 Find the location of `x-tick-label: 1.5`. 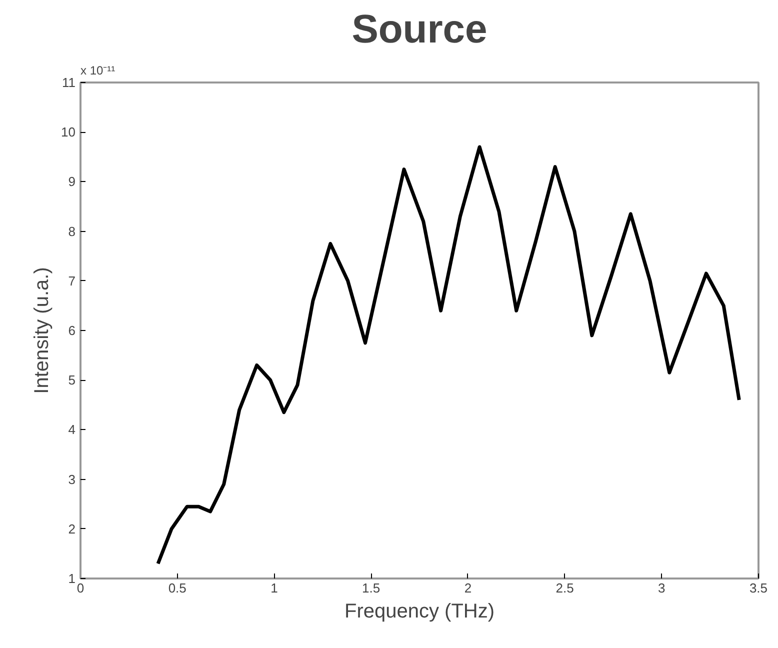

x-tick-label: 1.5 is located at coordinates (371, 588).